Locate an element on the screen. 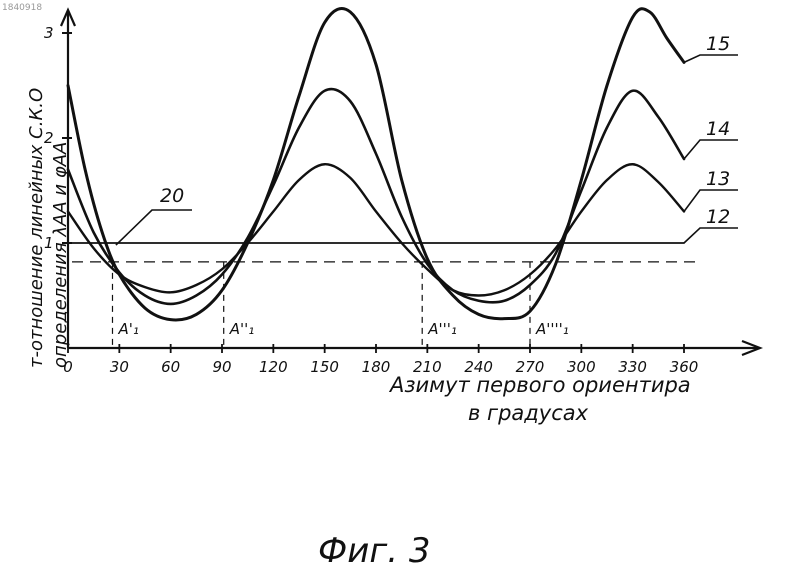 The image size is (800, 585). y-axis-title-line2: определения λАА и φАА is located at coordinates (60, 255).